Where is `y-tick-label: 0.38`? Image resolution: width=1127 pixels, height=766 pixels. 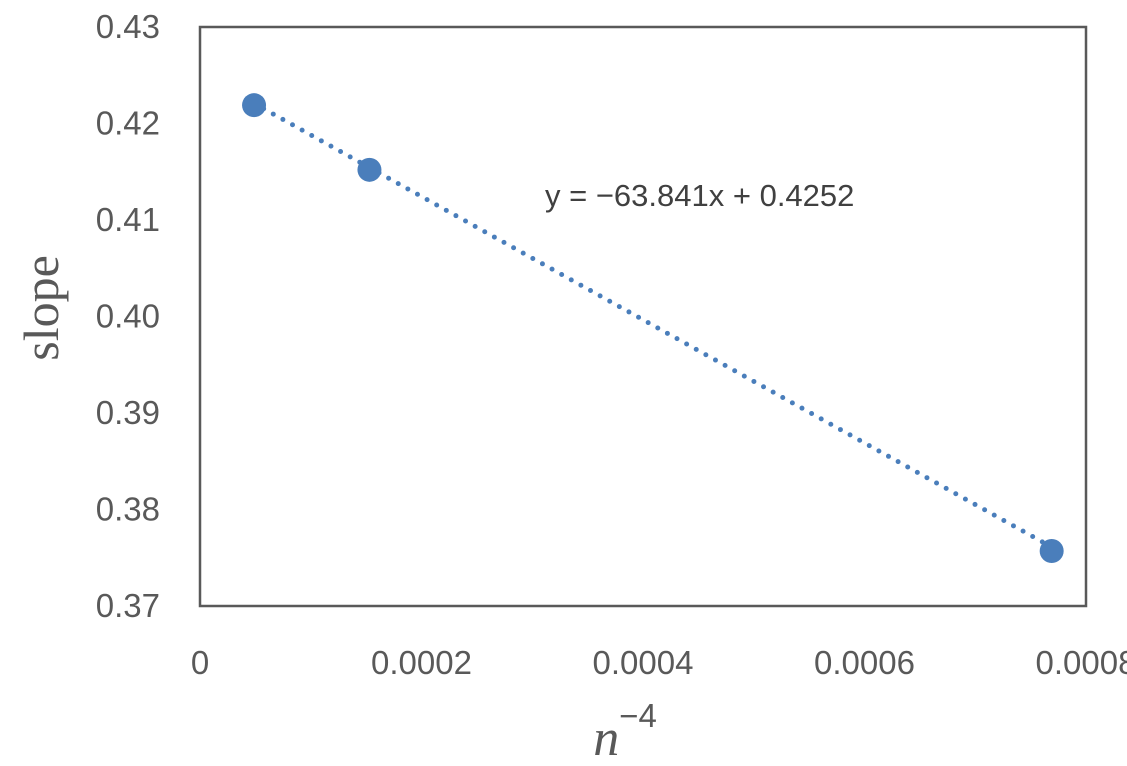
y-tick-label: 0.38 is located at coordinates (128, 509).